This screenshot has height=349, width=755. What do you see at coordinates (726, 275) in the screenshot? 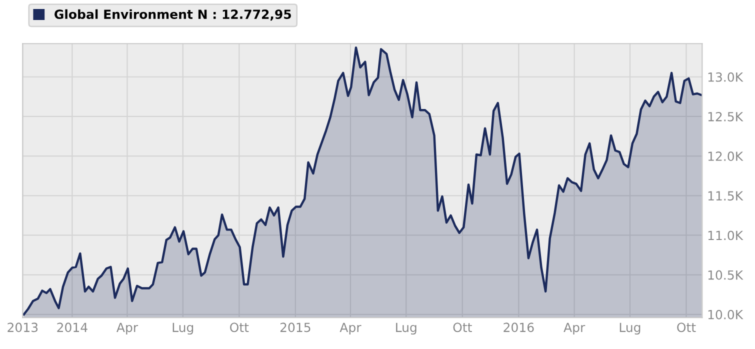
I see `y-tick-label: 10.5K` at bounding box center [726, 275].